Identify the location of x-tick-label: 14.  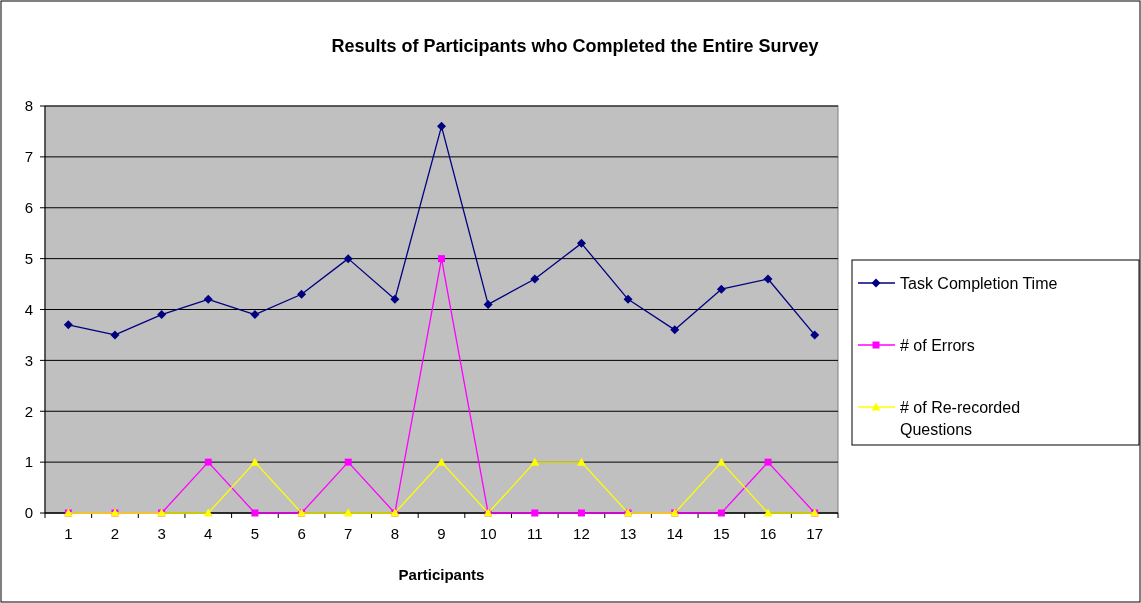
(675, 533).